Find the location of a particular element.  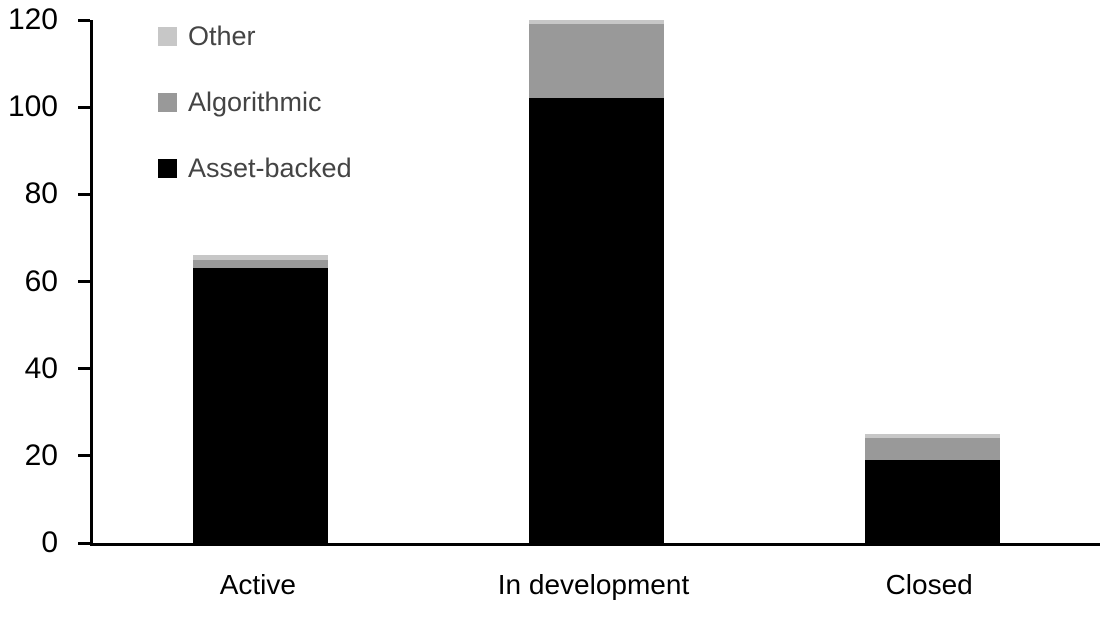

legend-item-other: Other is located at coordinates (255, 35).